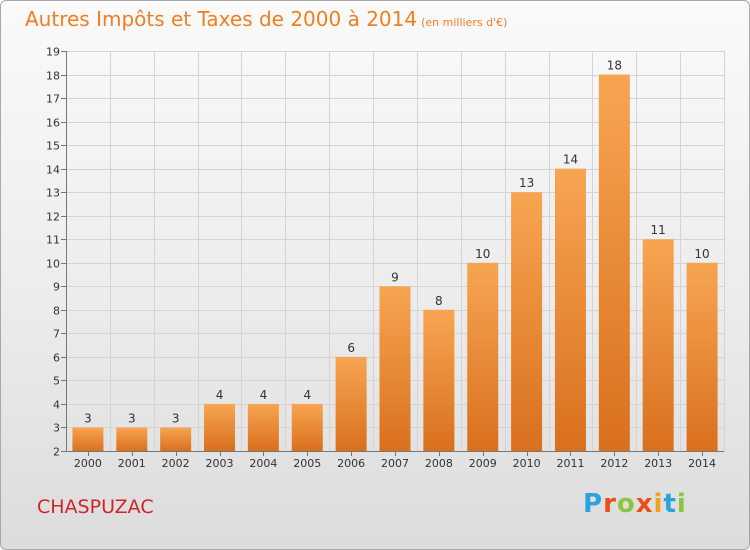 Image resolution: width=750 pixels, height=550 pixels. Describe the element at coordinates (95, 507) in the screenshot. I see `commune-name: CHASPUZAC` at that location.